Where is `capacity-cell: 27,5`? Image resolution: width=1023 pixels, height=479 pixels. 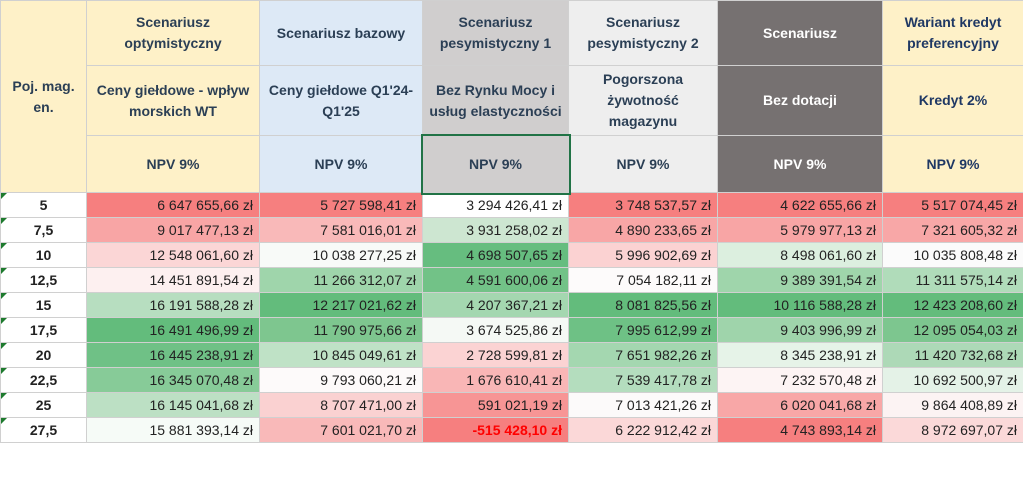 capacity-cell: 27,5 is located at coordinates (43, 430).